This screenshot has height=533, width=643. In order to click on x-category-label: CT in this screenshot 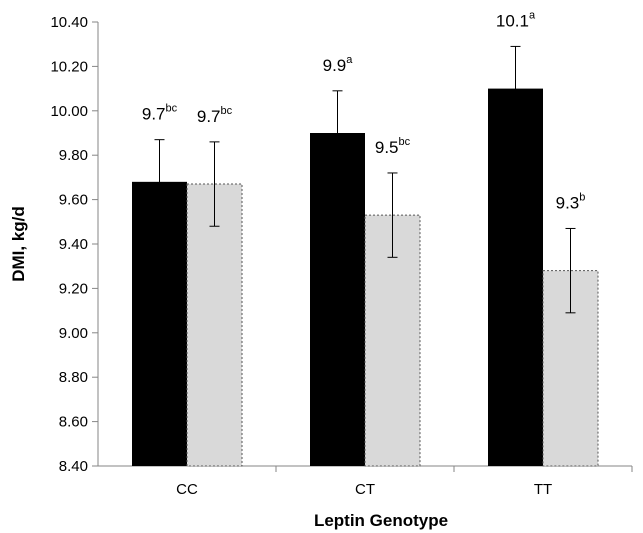, I will do `click(365, 489)`.